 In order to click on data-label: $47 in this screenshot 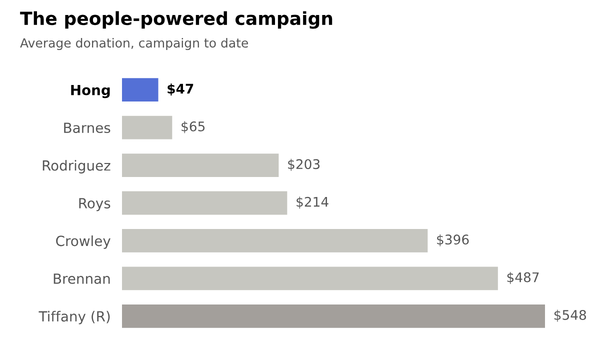, I will do `click(181, 89)`.